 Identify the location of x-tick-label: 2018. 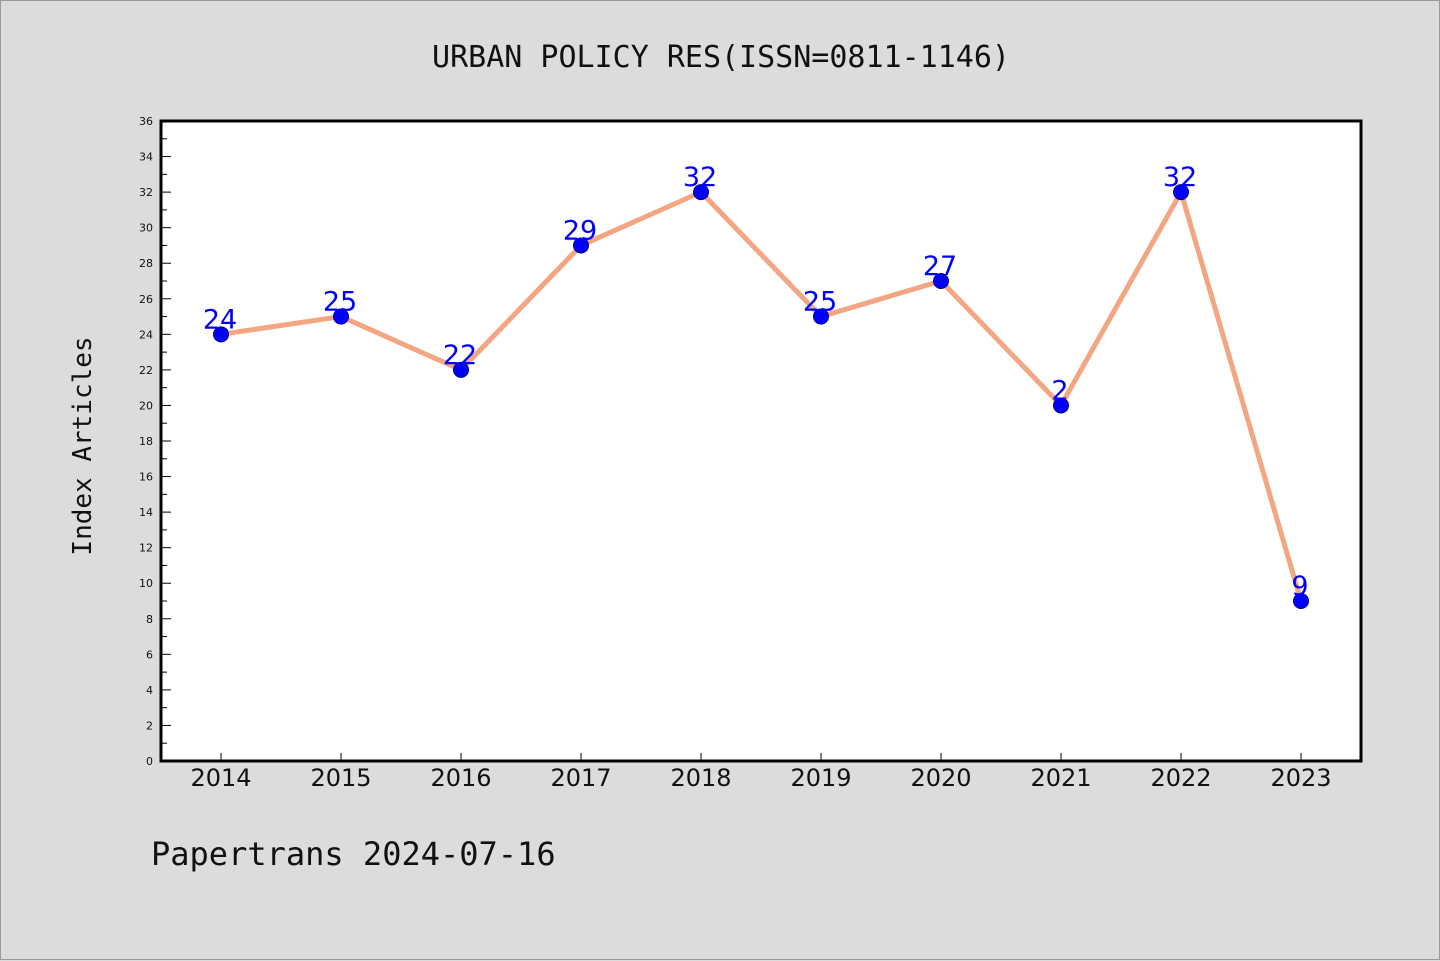
(700, 778).